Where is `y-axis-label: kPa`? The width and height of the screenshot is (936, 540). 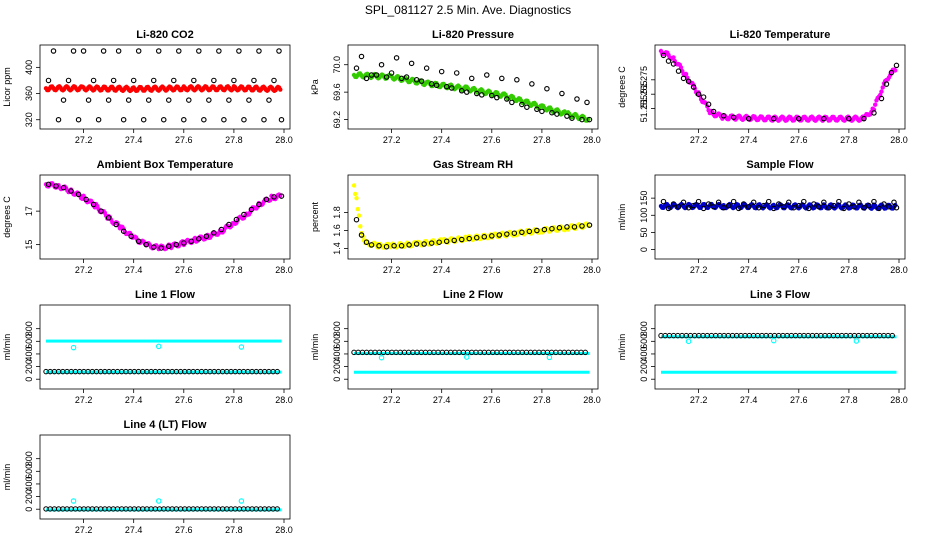
y-axis-label: kPa is located at coordinates (315, 87).